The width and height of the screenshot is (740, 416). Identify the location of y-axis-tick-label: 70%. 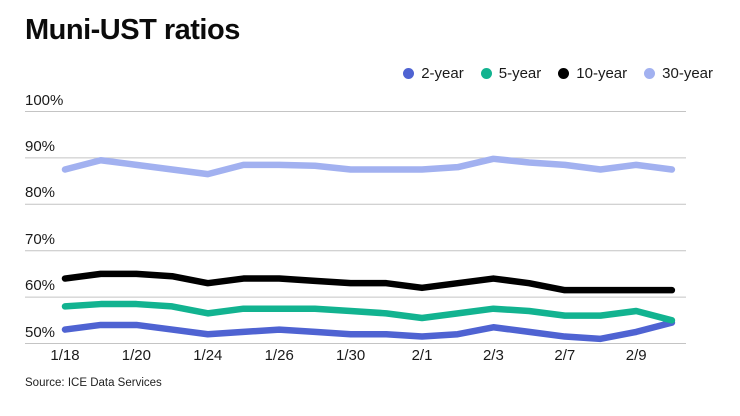
(40, 239).